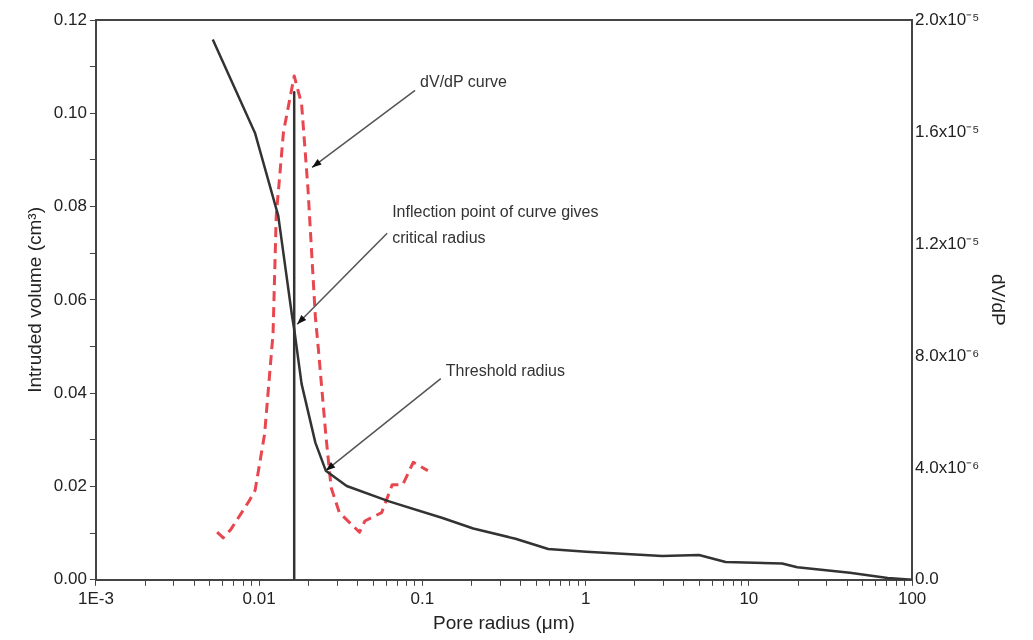  What do you see at coordinates (749, 598) in the screenshot?
I see `x-tick-label: 10` at bounding box center [749, 598].